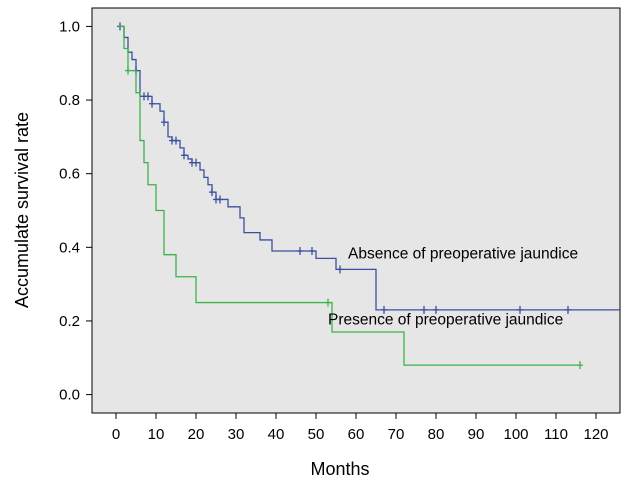 The image size is (628, 489). I want to click on x-tick-label: 110, so click(556, 434).